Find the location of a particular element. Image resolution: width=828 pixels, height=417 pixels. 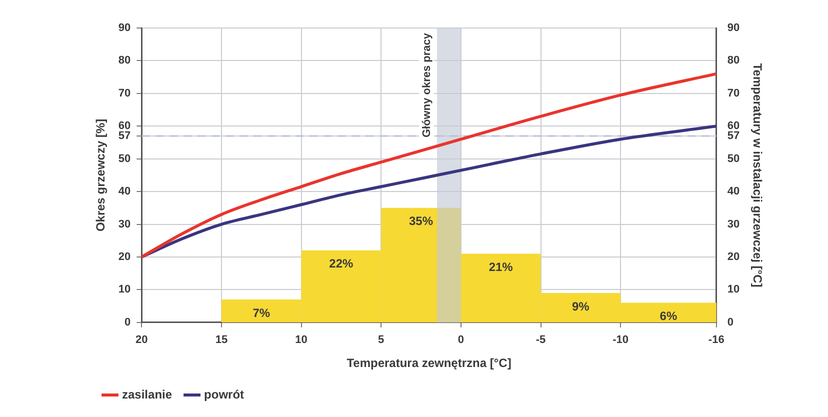

y-tick-label: 70 is located at coordinates (124, 93).